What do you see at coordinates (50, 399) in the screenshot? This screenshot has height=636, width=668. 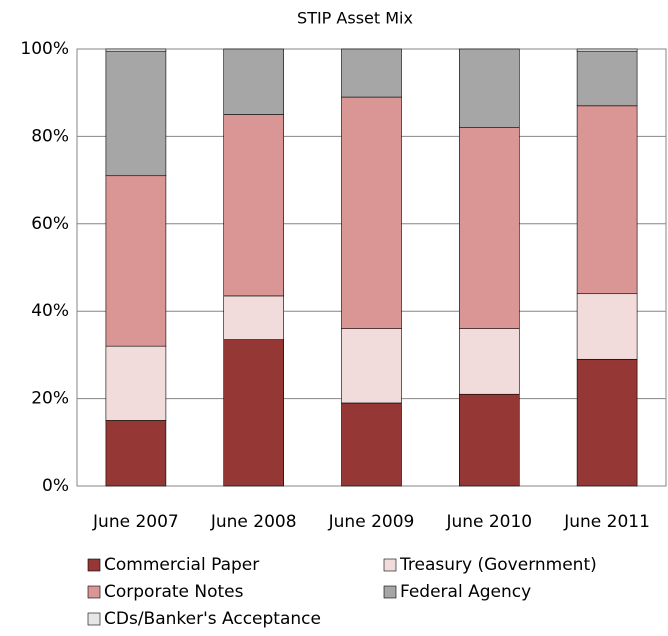 I see `y-tick-label: 20%` at bounding box center [50, 399].